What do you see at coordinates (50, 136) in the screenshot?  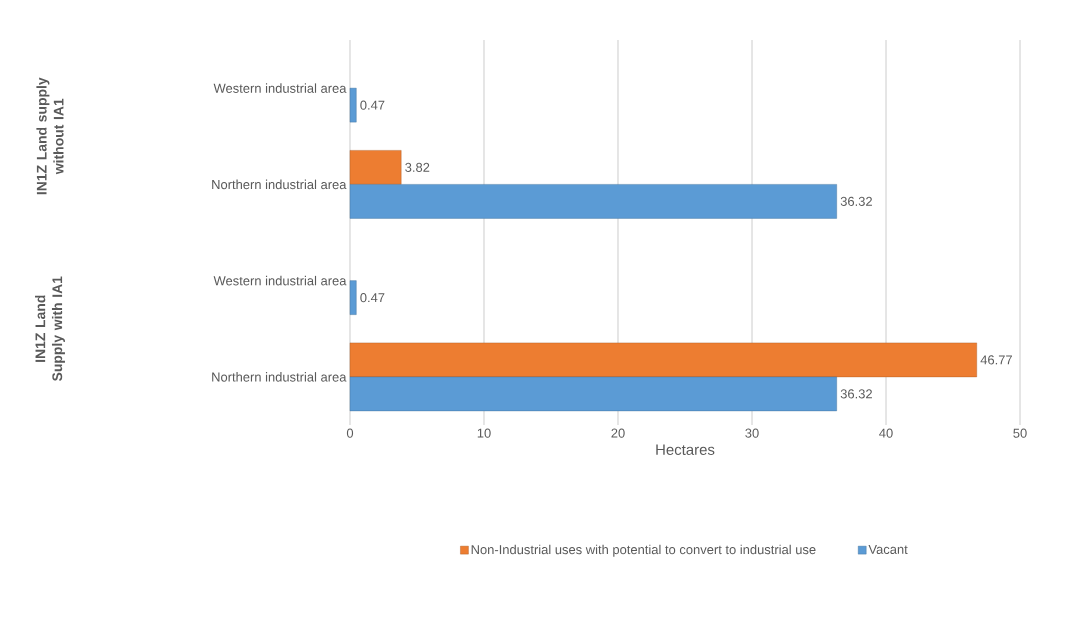 I see `text: IN1Z Land supply without IA1` at bounding box center [50, 136].